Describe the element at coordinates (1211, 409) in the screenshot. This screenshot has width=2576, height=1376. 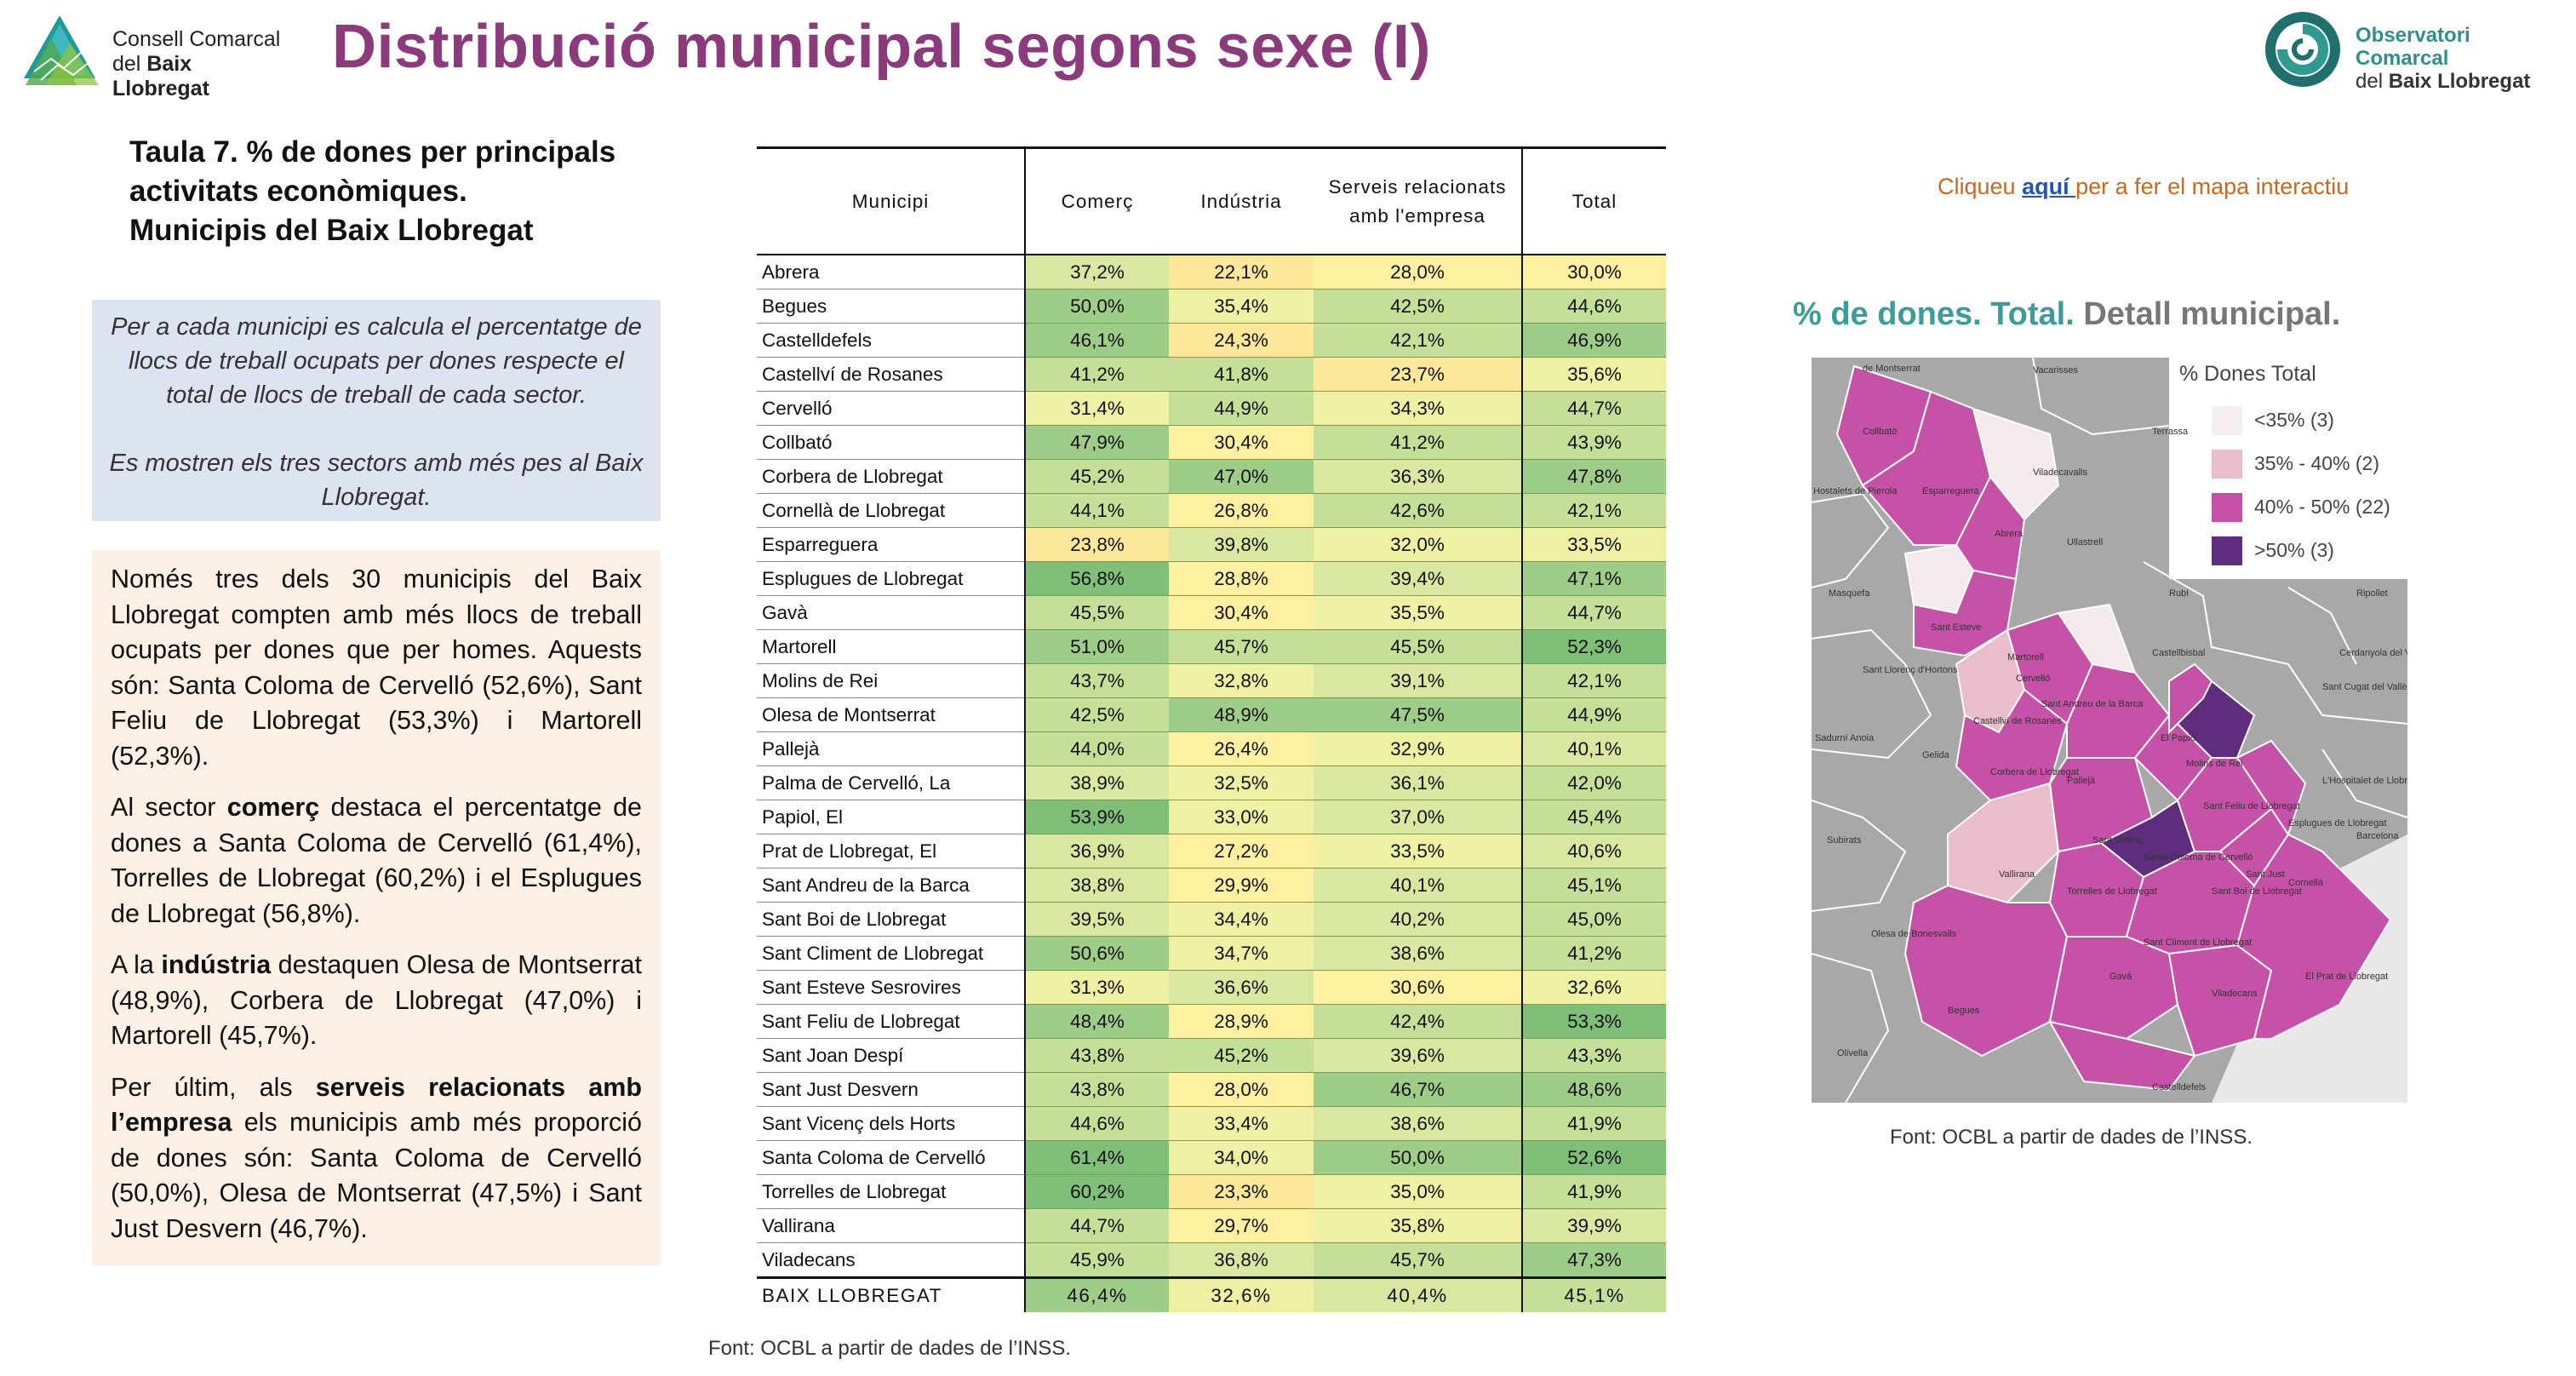
I see `table-row: Cervelló 31,4% 44,9% 34,3% 44,7%` at that location.